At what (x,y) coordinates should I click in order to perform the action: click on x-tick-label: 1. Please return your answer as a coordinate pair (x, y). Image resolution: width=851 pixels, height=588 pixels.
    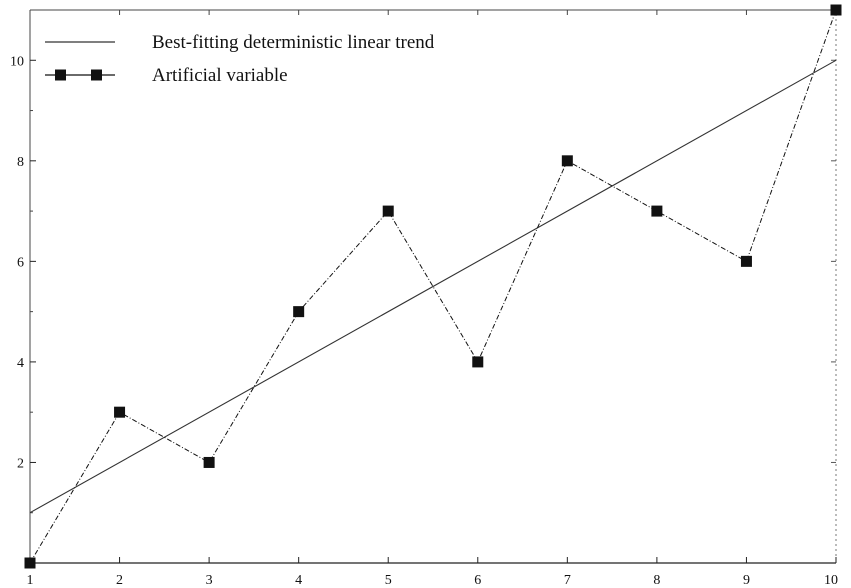
    Looking at the image, I should click on (30, 580).